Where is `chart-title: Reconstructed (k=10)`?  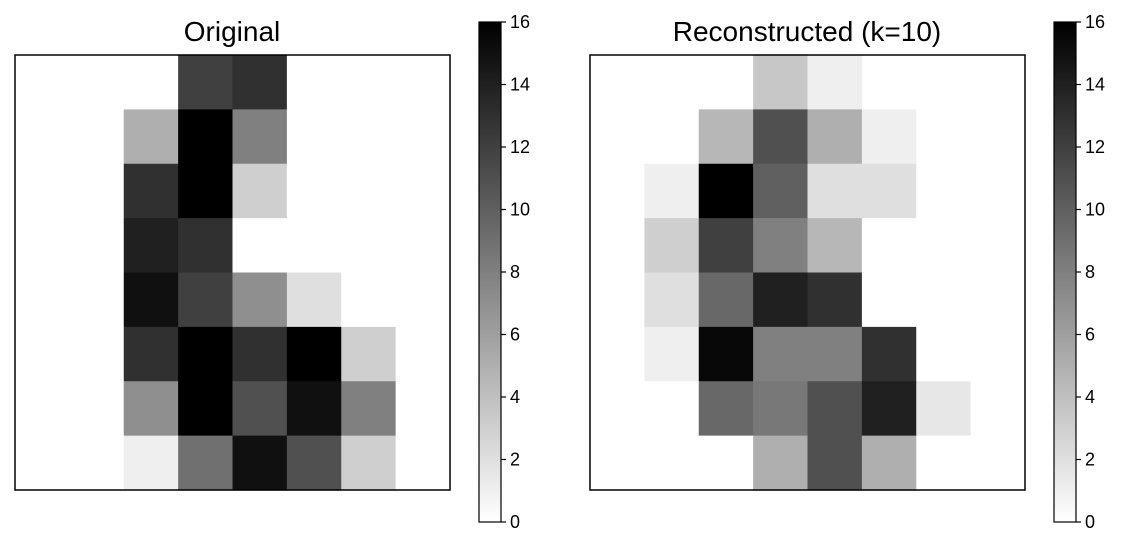 chart-title: Reconstructed (k=10) is located at coordinates (807, 31).